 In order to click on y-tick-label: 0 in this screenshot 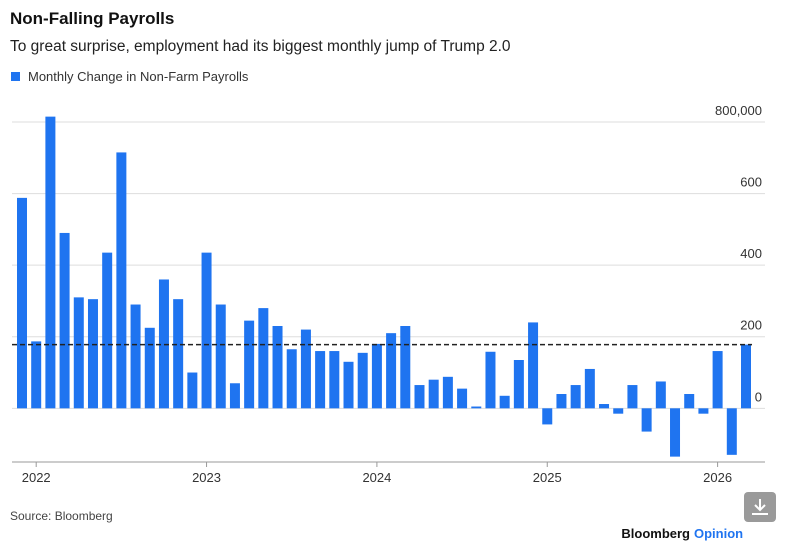, I will do `click(758, 396)`.